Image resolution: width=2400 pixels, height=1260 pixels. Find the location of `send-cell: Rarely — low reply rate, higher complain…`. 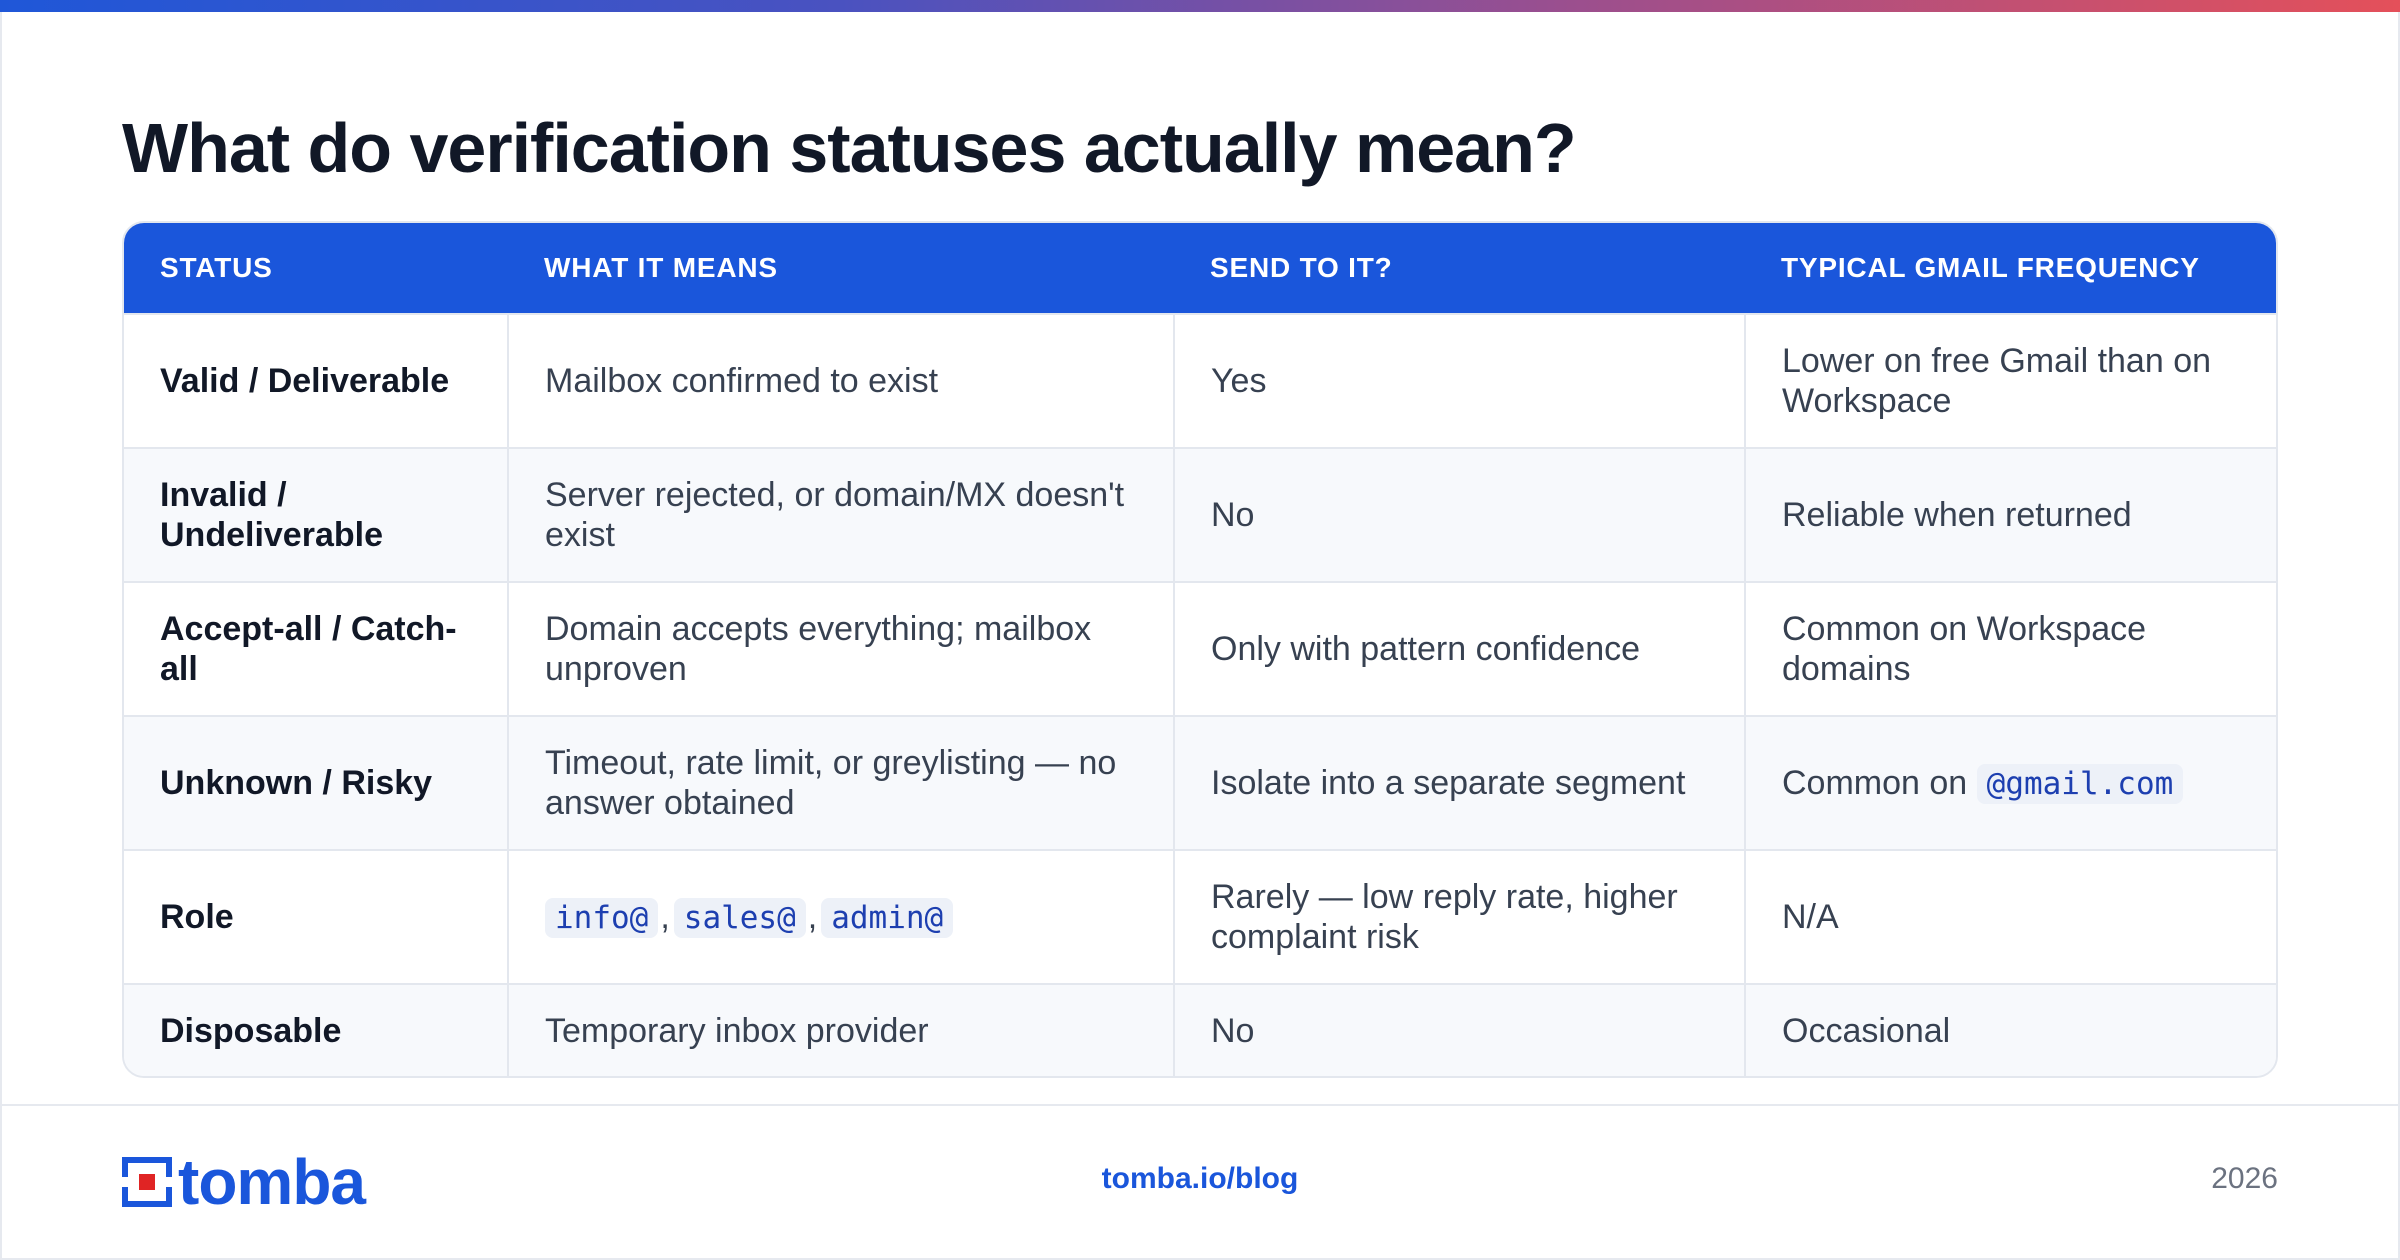

send-cell: Rarely — low reply rate, higher complain… is located at coordinates (1459, 916).